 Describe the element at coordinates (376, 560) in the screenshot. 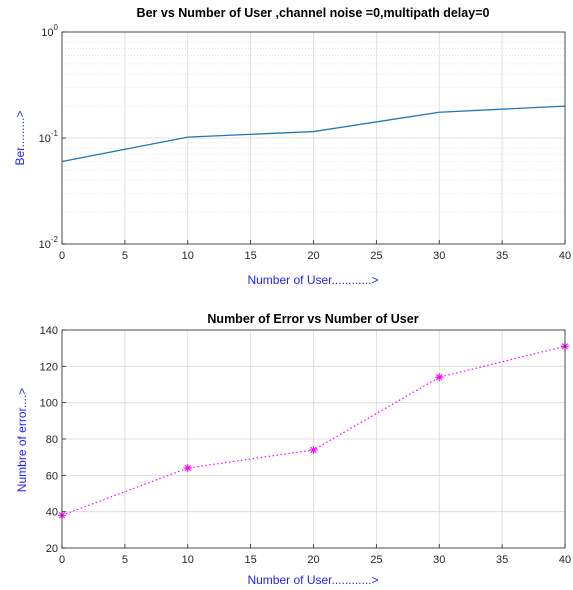

I see `error-x-tick-label: 25` at that location.